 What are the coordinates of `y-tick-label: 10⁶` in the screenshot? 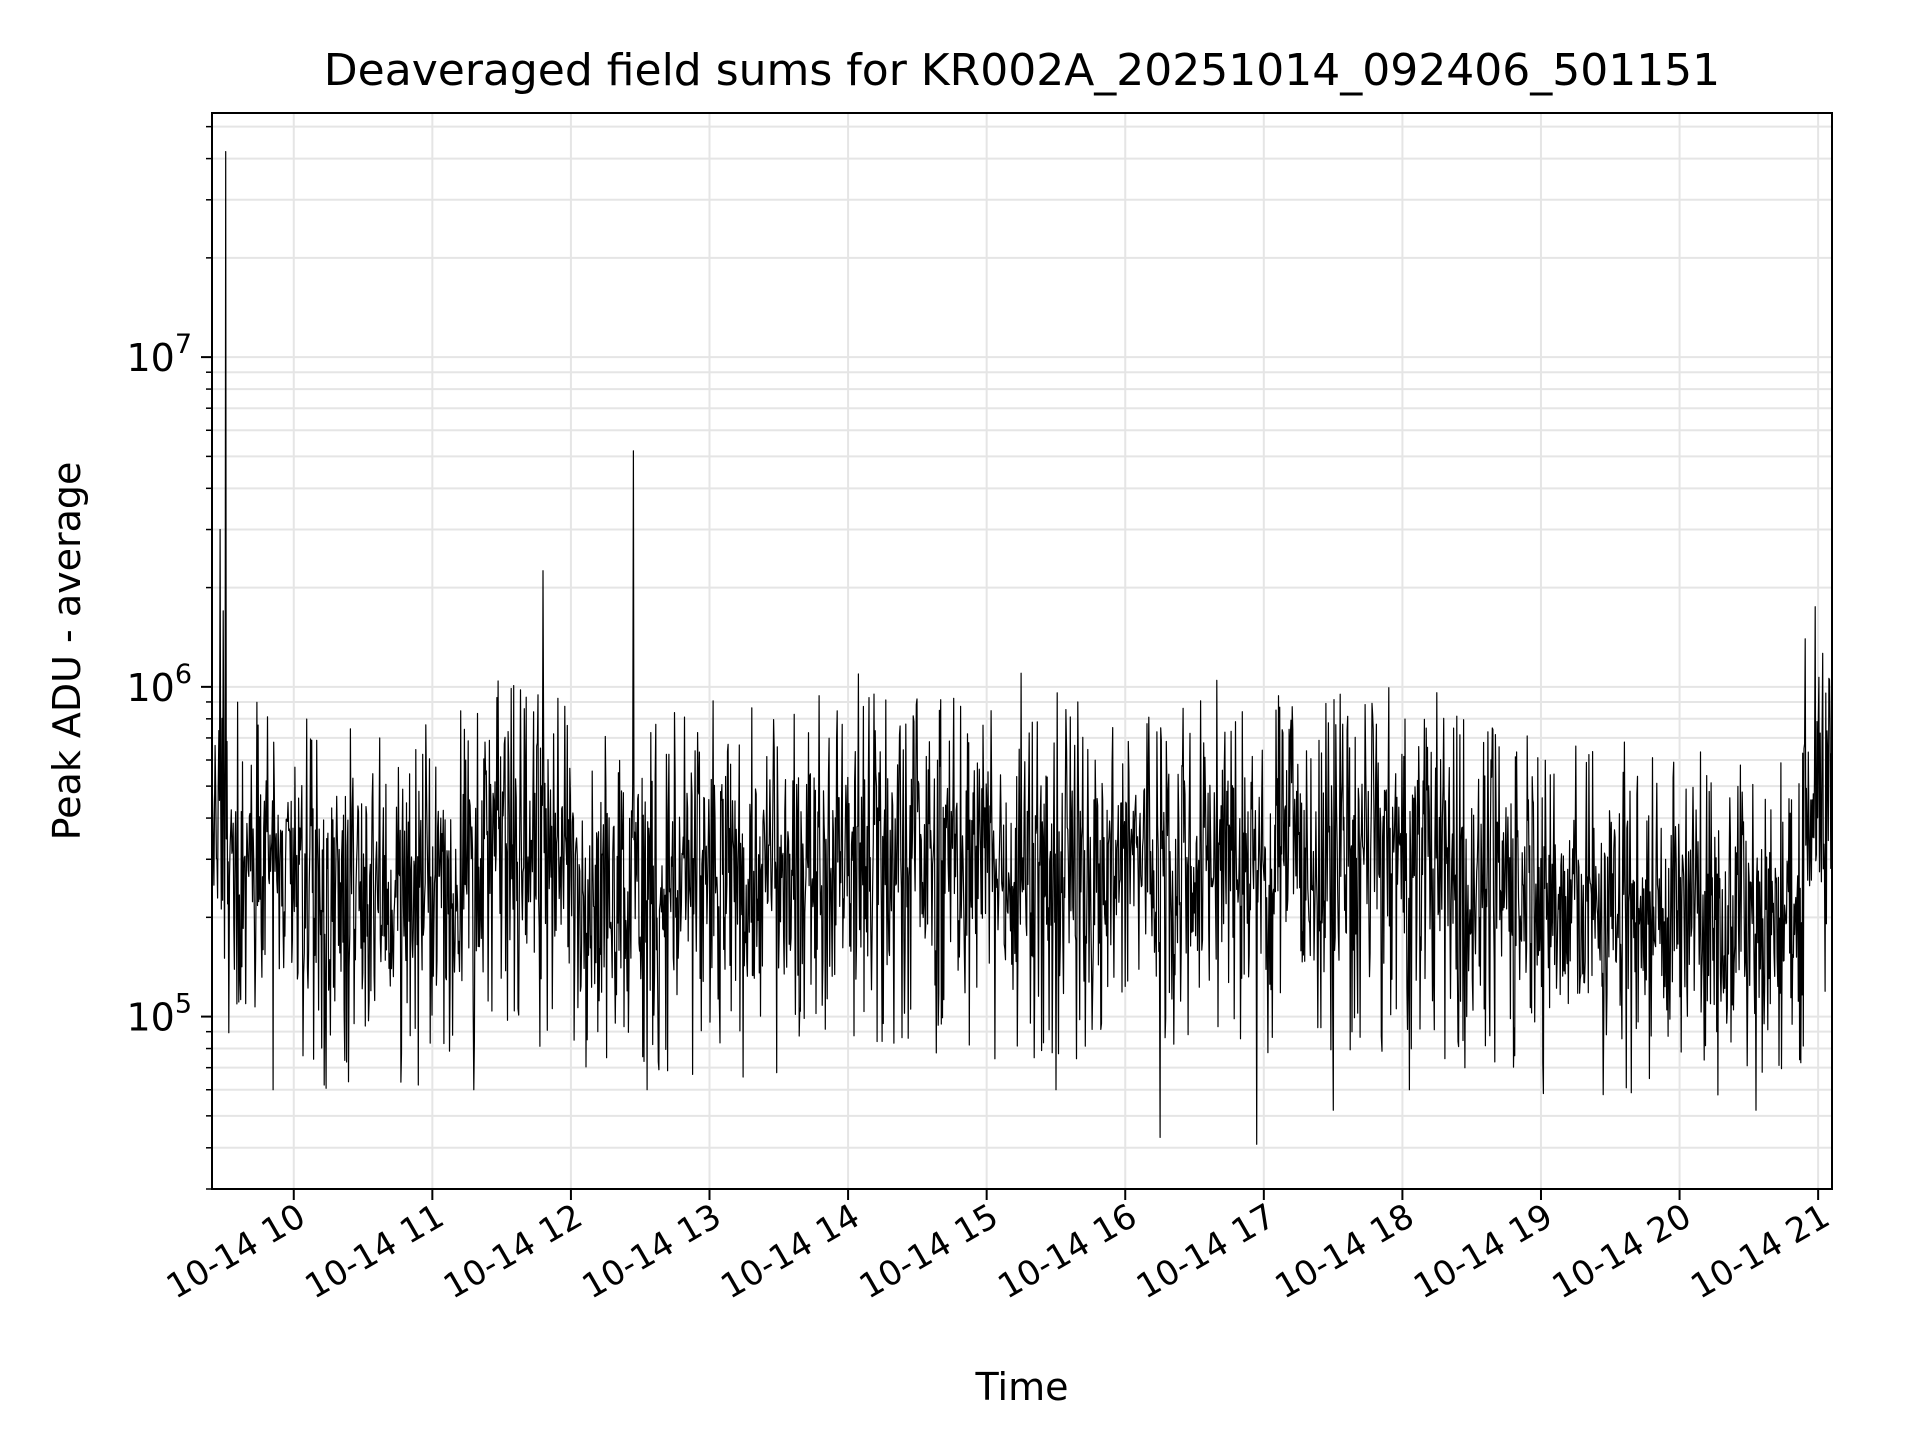 It's located at (159, 684).